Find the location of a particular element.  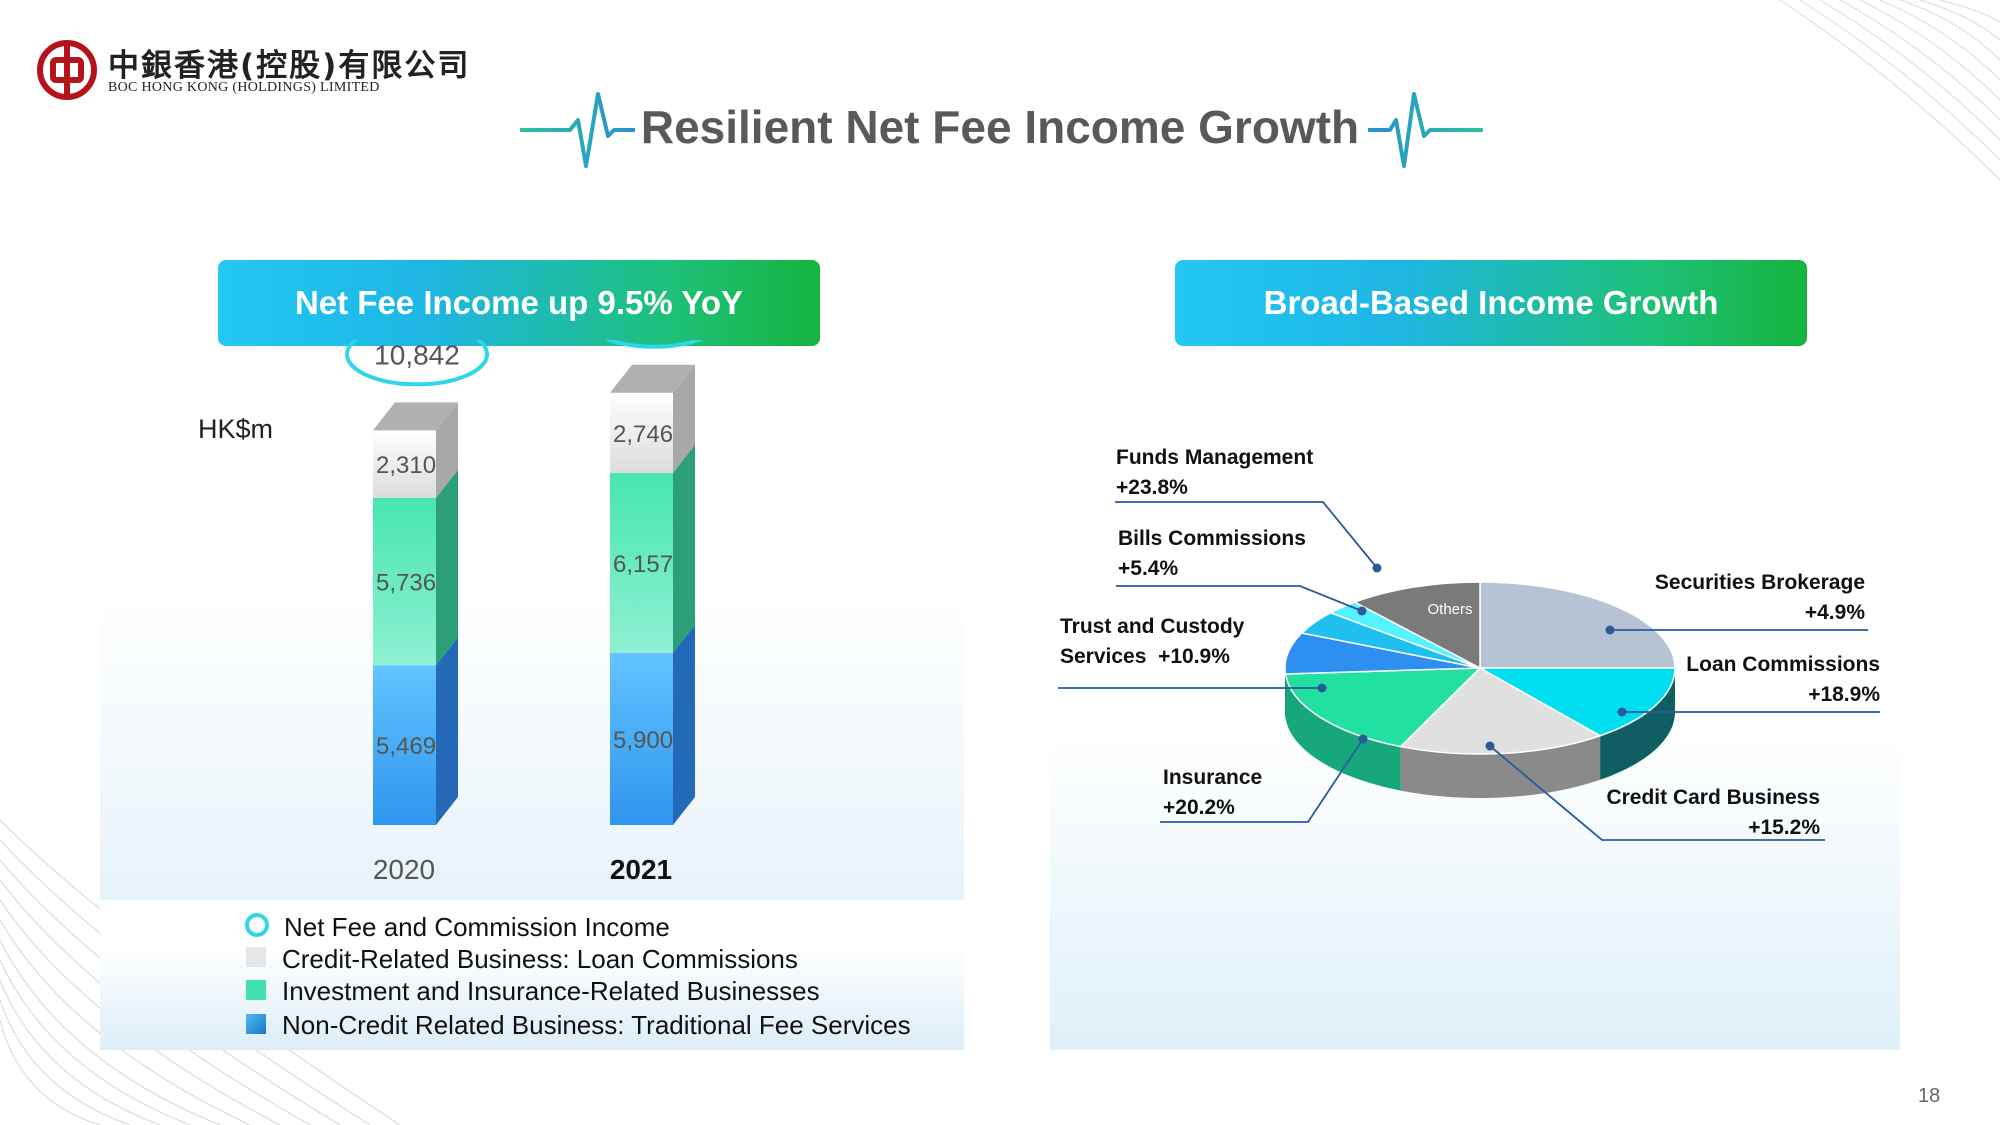

pie-label-trust-growth: +10.9% is located at coordinates (1194, 656).